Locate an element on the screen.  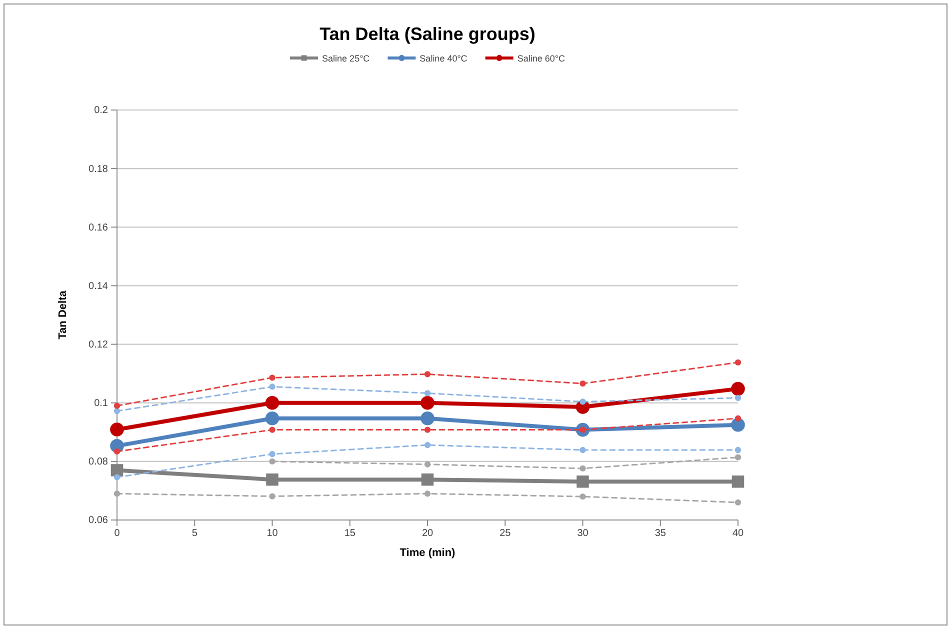
y-tick-label: 0.06 is located at coordinates (98, 520).